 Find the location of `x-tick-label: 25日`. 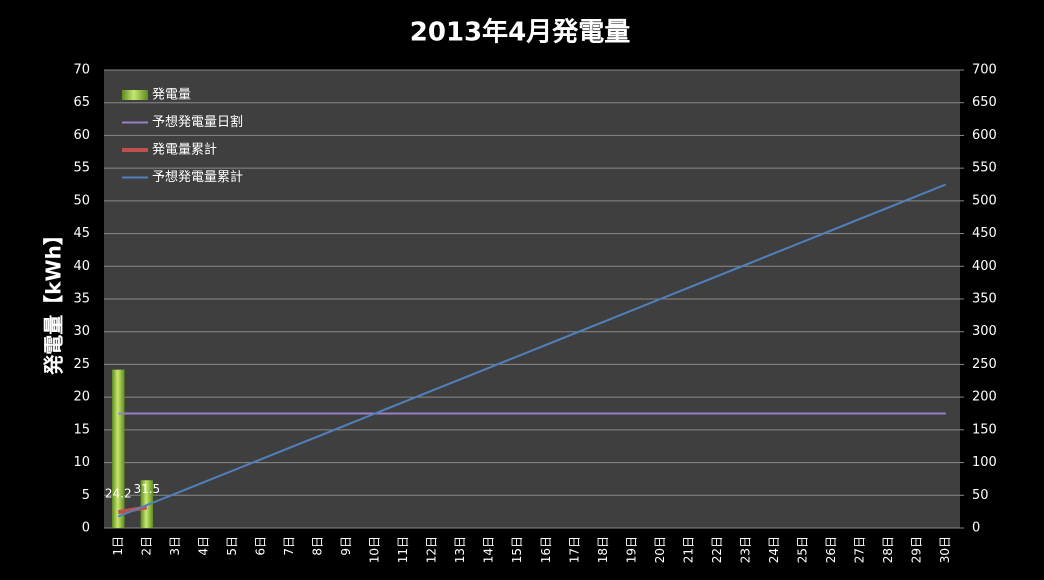

x-tick-label: 25日 is located at coordinates (803, 549).